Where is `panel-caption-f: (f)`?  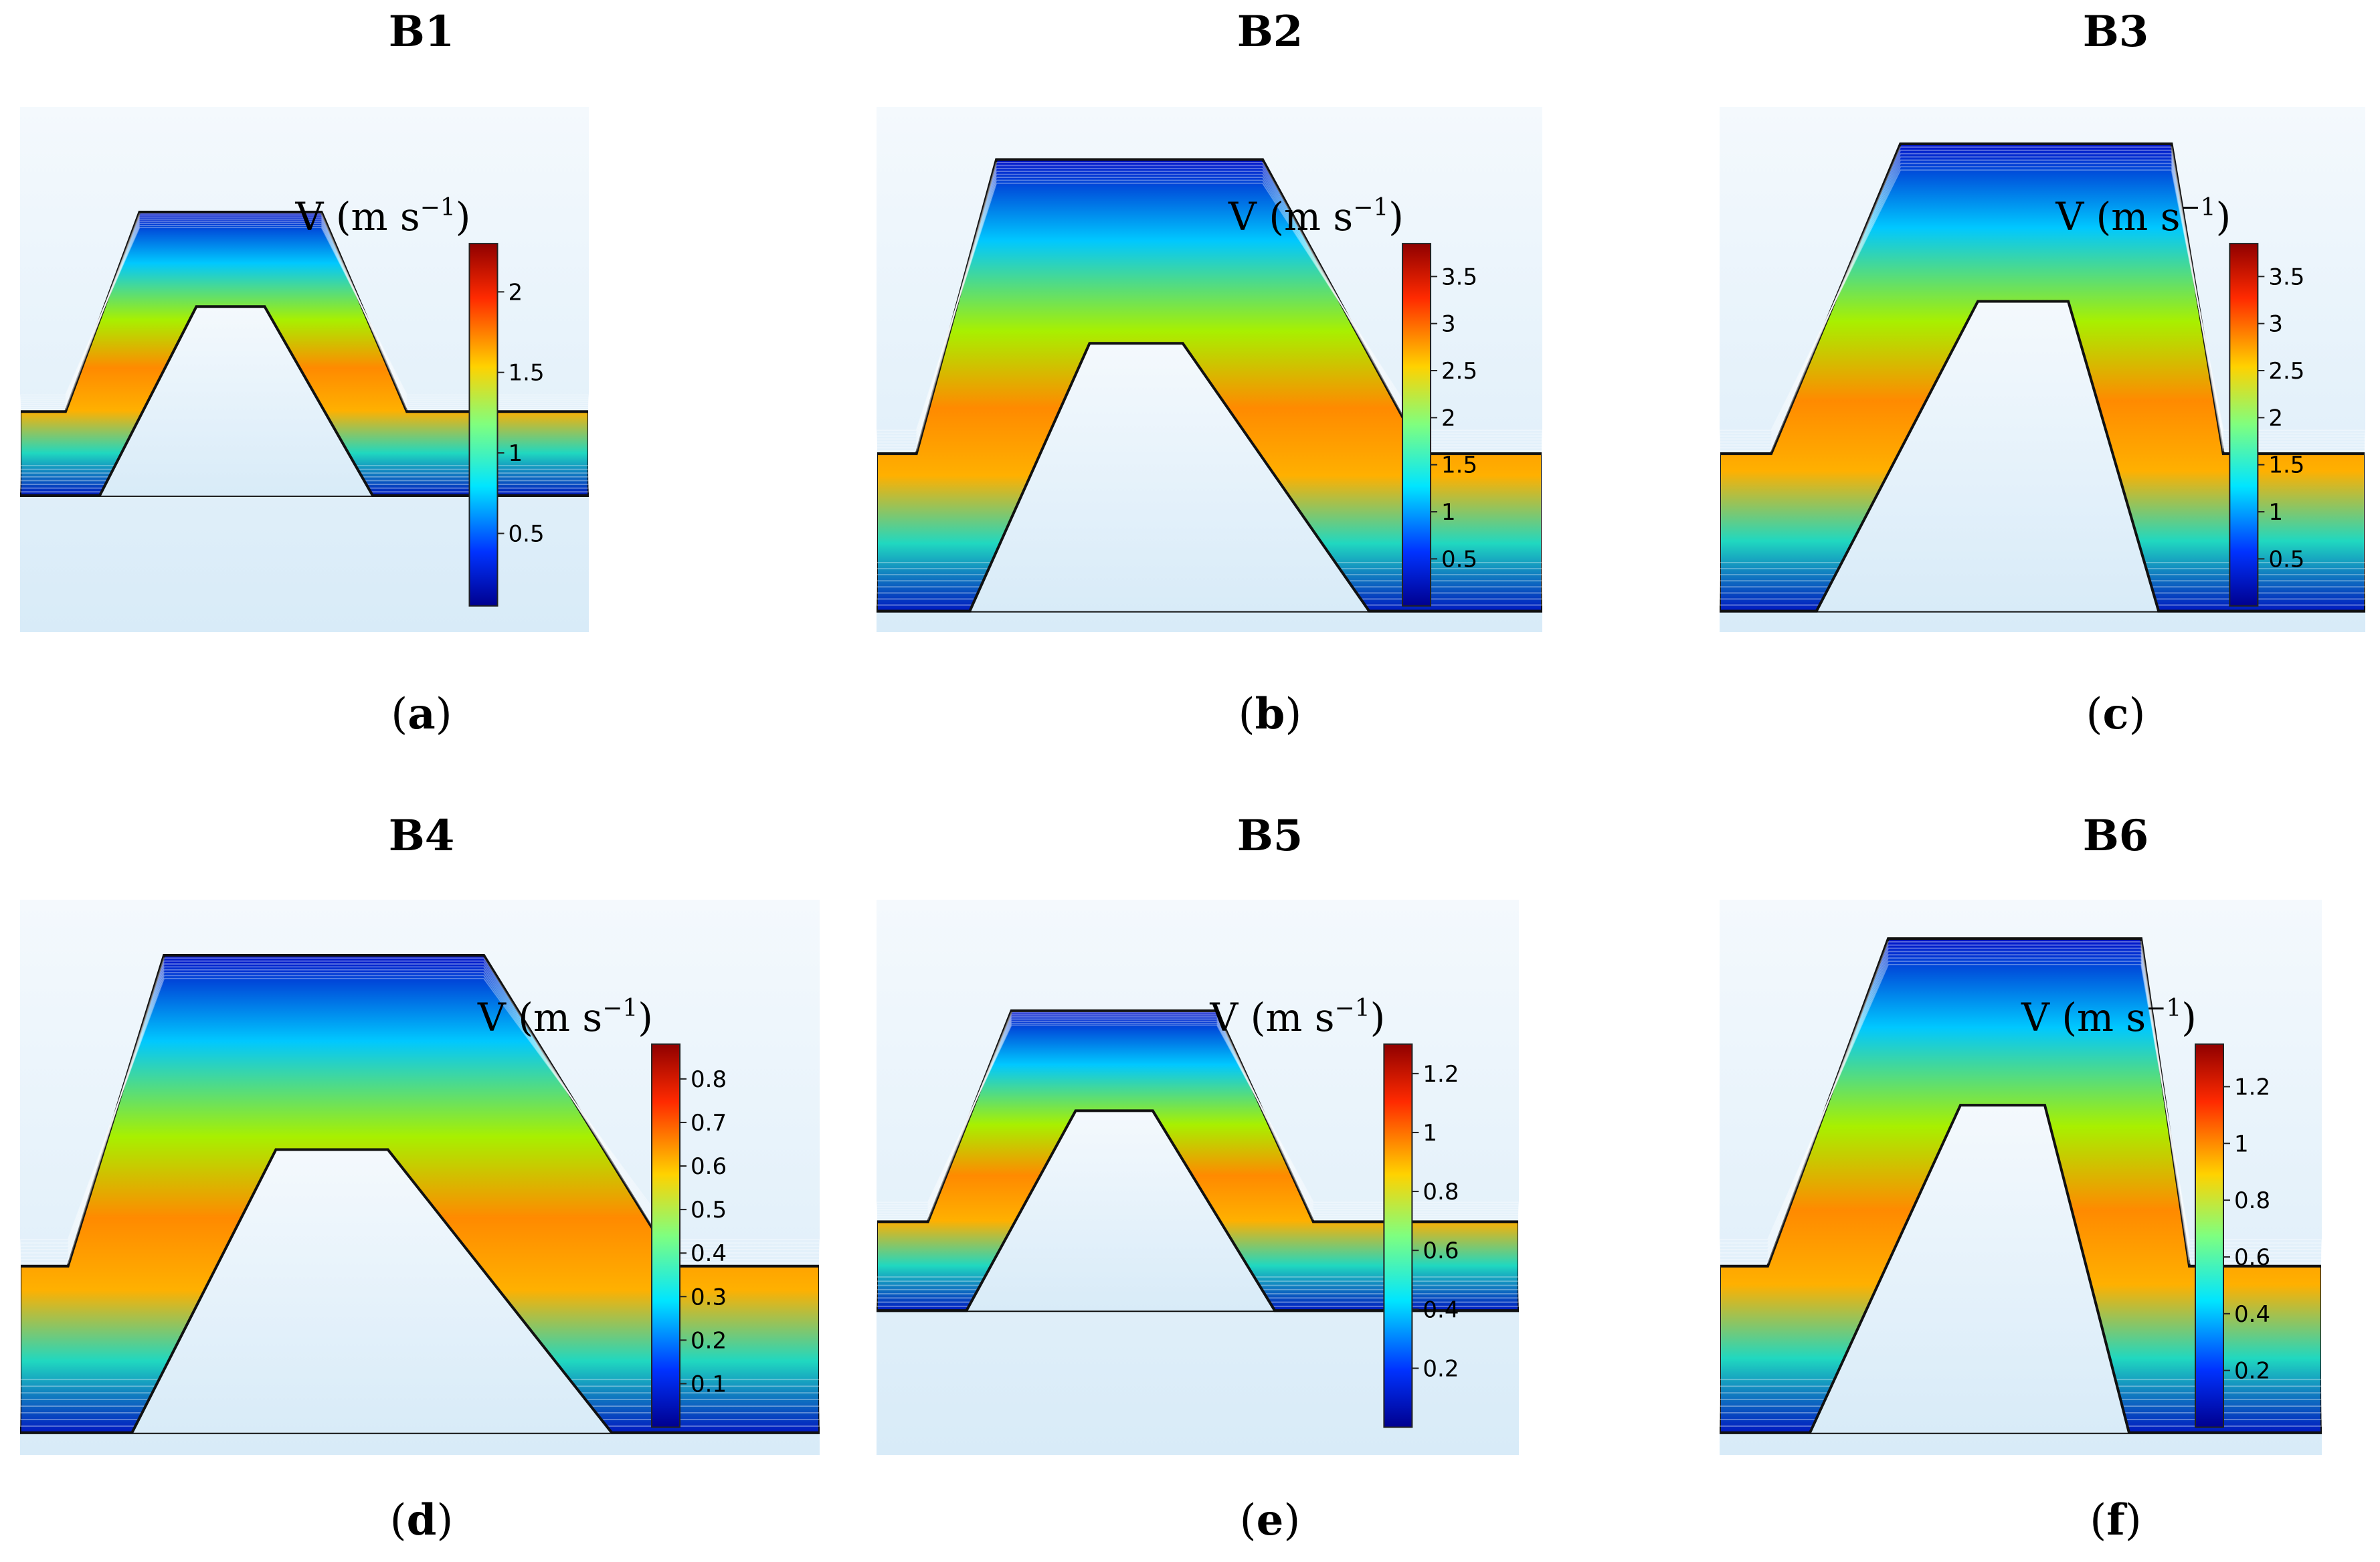
panel-caption-f: (f) is located at coordinates (2116, 1520).